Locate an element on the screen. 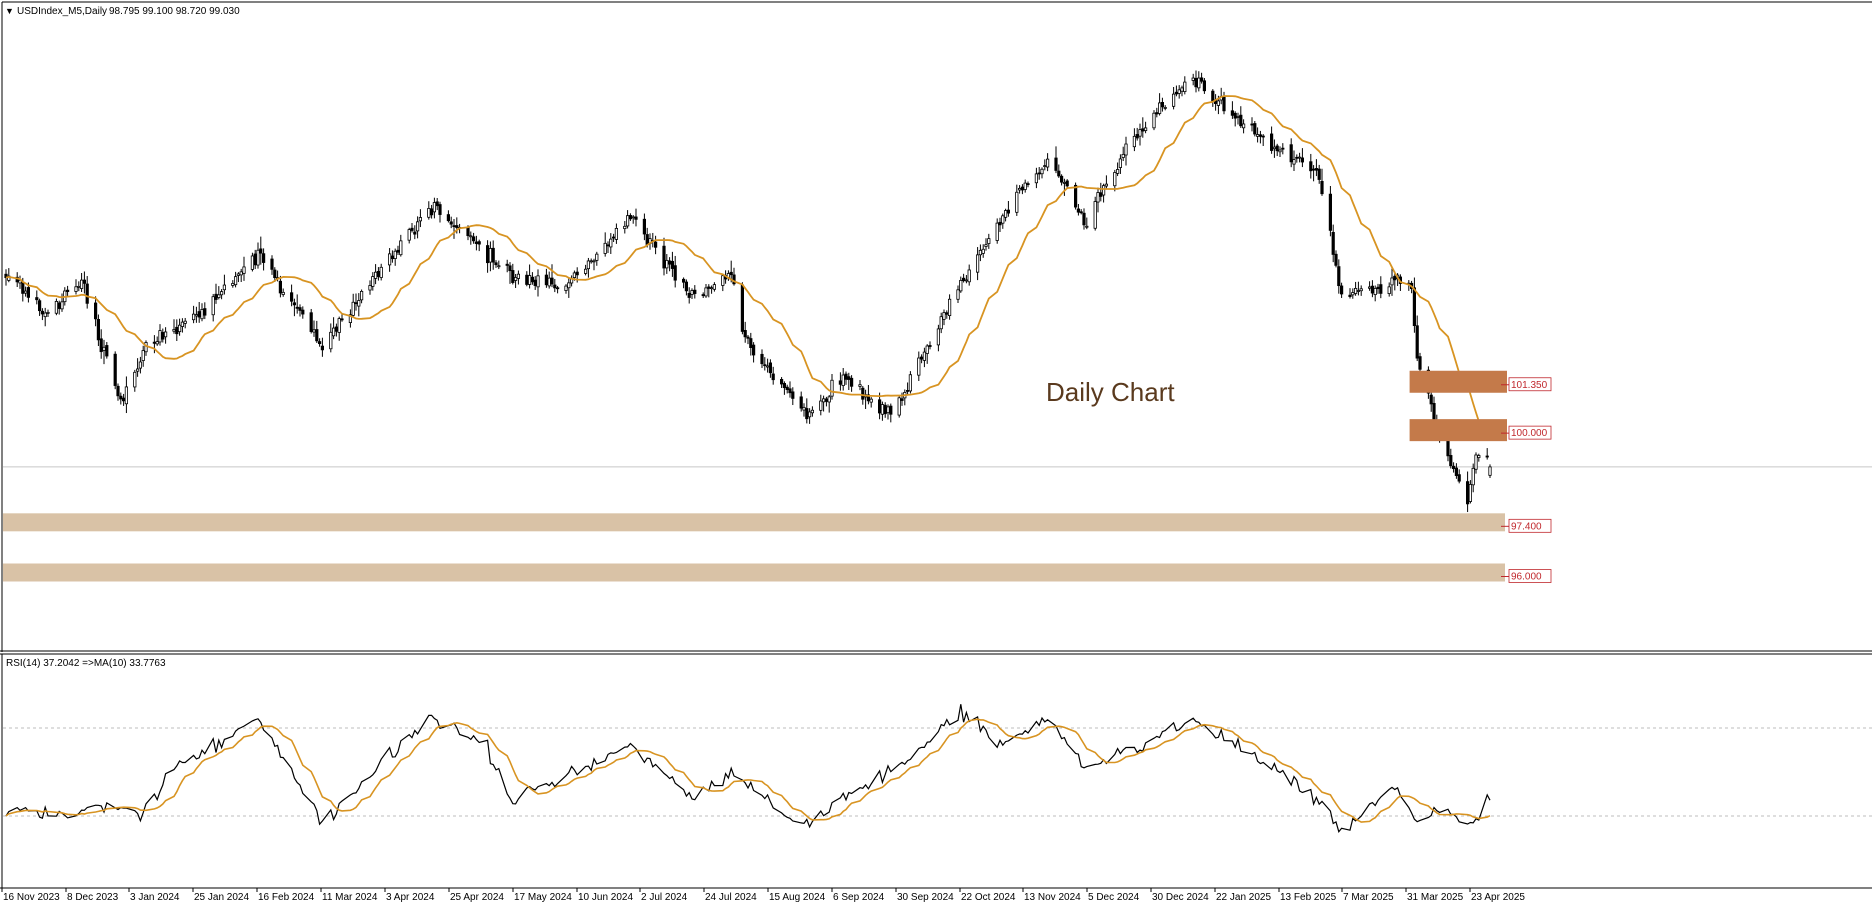 The width and height of the screenshot is (1872, 914). x-tick-label: 6 Sep 2024 is located at coordinates (859, 897).